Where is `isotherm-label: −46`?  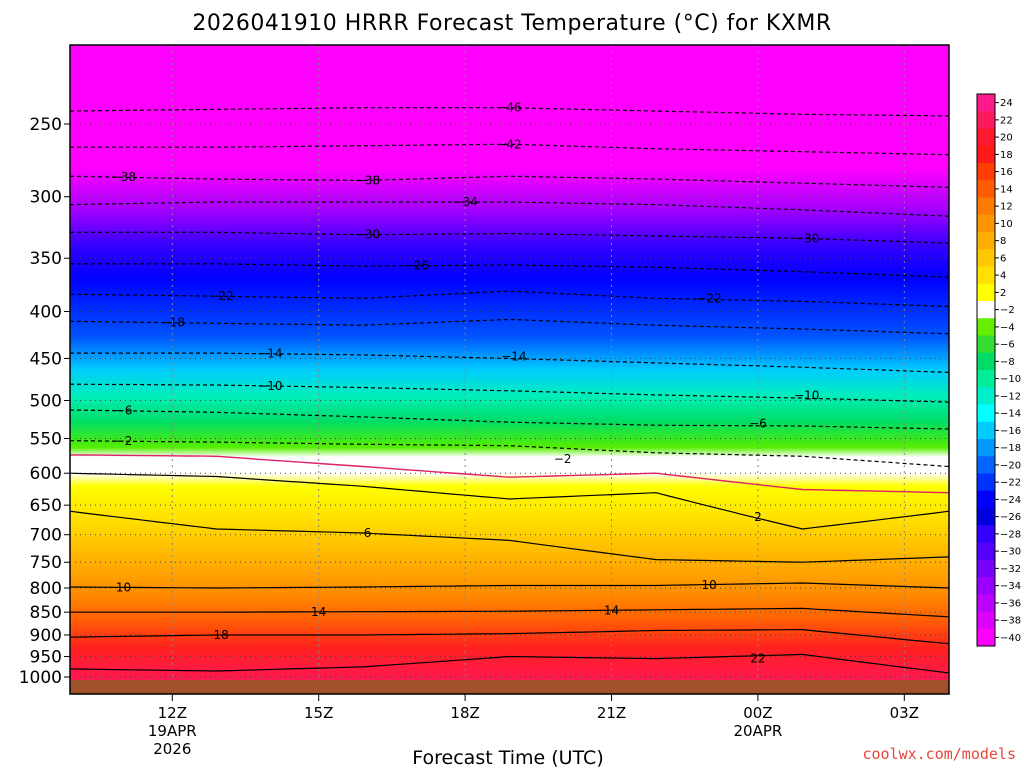
isotherm-label: −46 is located at coordinates (508, 108).